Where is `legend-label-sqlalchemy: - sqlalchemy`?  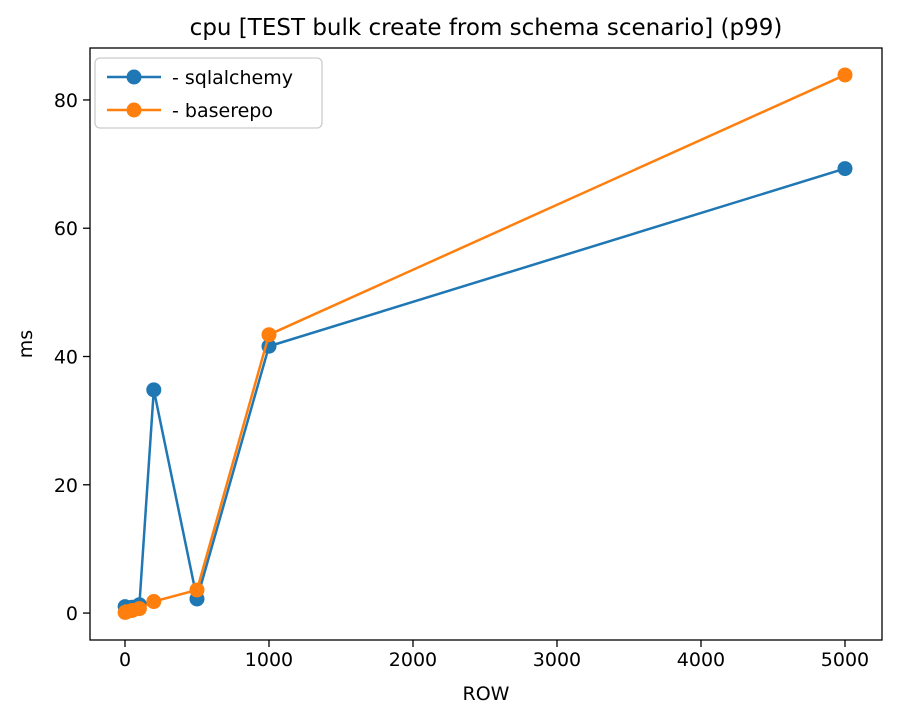
legend-label-sqlalchemy: - sqlalchemy is located at coordinates (232, 78).